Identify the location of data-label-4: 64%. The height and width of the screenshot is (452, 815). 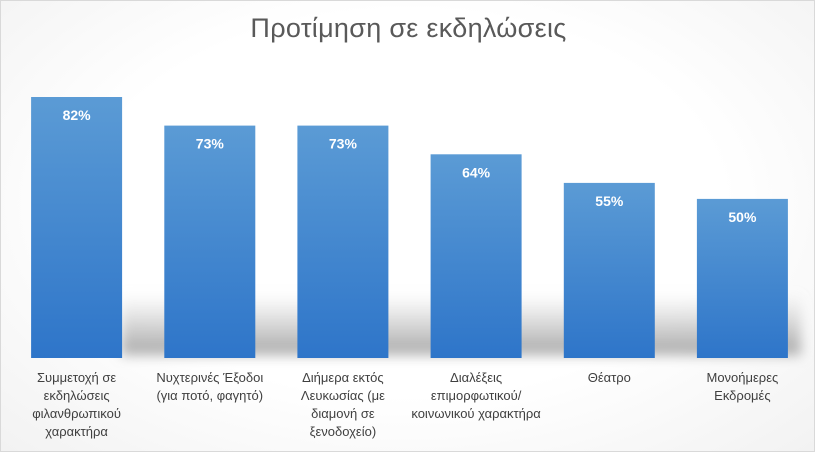
(476, 172).